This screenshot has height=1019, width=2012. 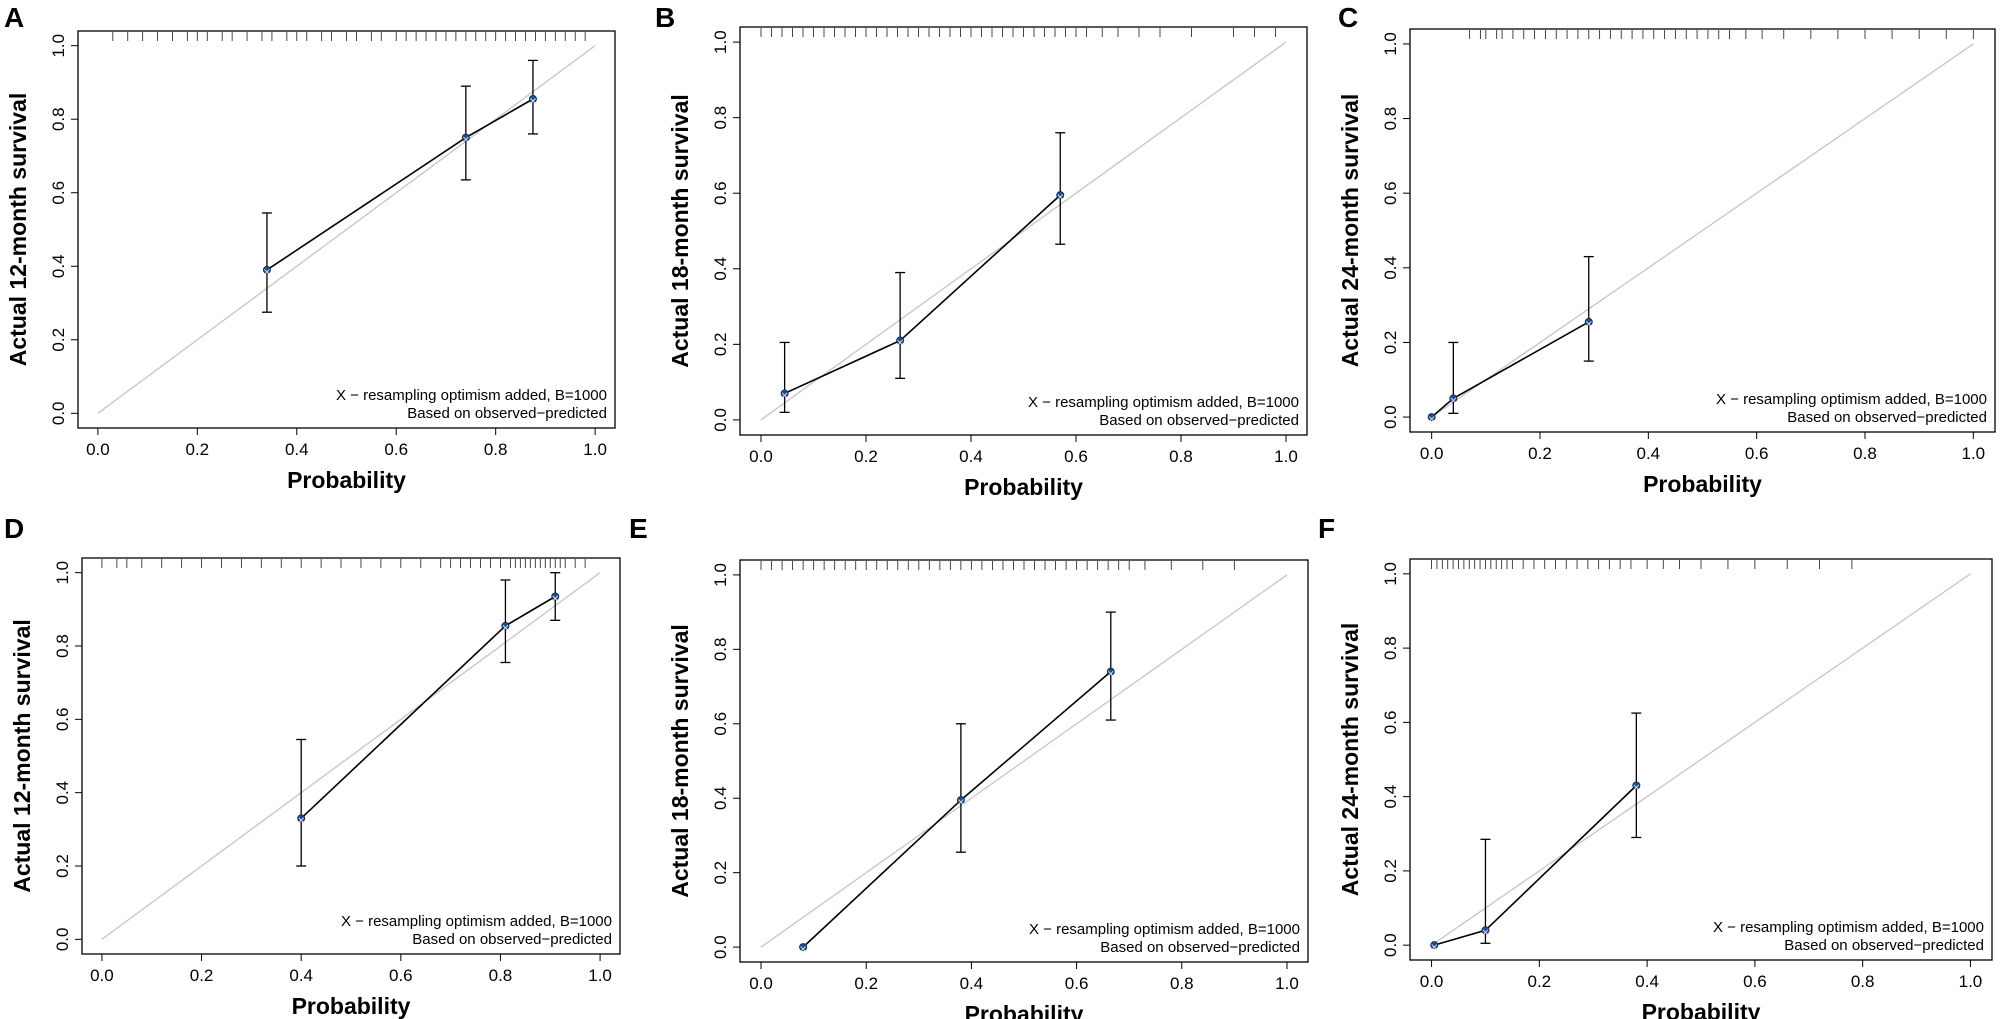 I want to click on panel-letter: E, so click(x=638, y=528).